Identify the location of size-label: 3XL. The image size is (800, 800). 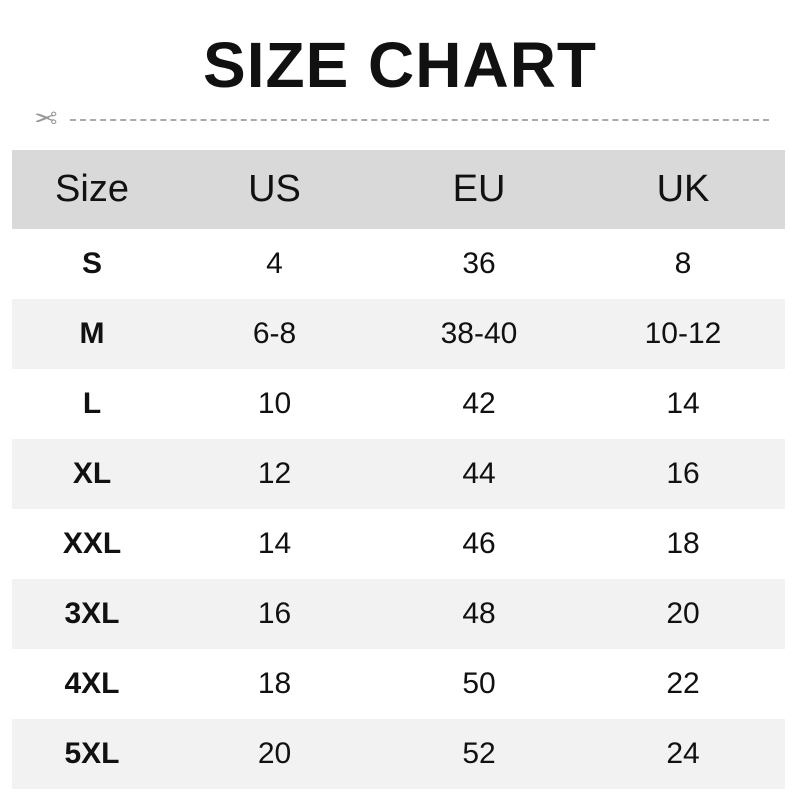
(92, 614).